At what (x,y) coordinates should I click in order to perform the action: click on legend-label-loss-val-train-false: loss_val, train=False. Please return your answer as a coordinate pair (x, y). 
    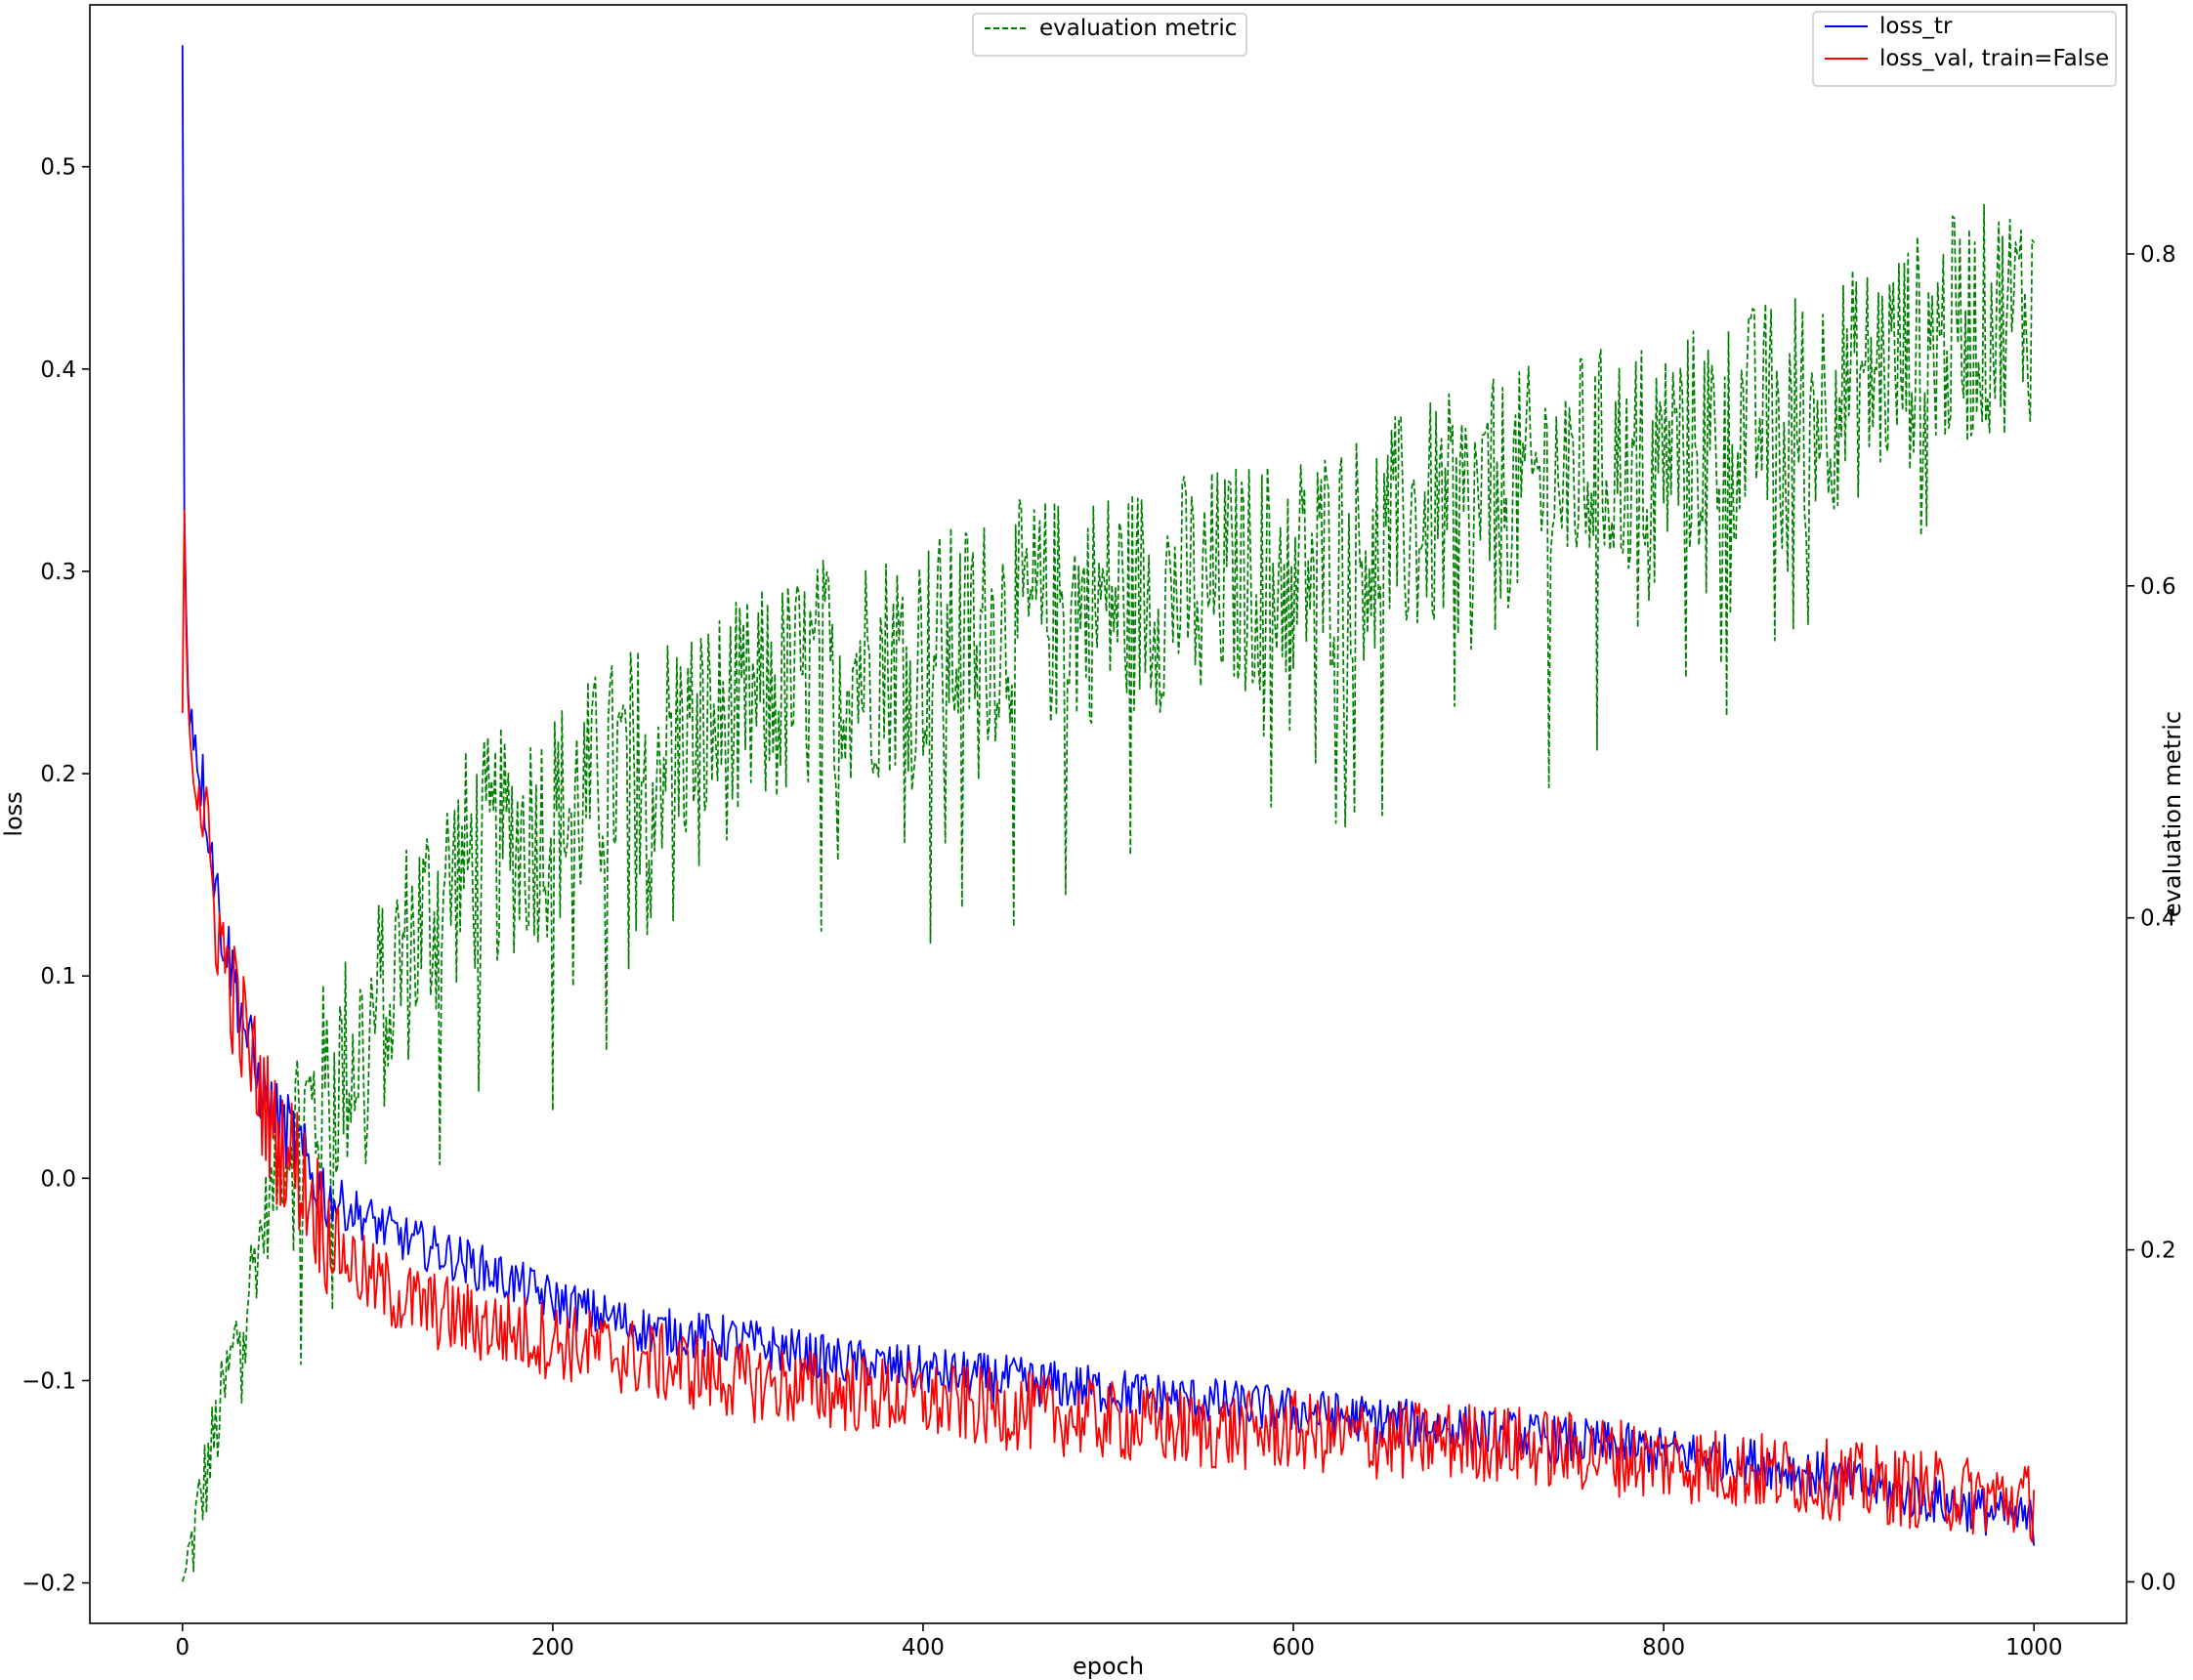
    Looking at the image, I should click on (1994, 58).